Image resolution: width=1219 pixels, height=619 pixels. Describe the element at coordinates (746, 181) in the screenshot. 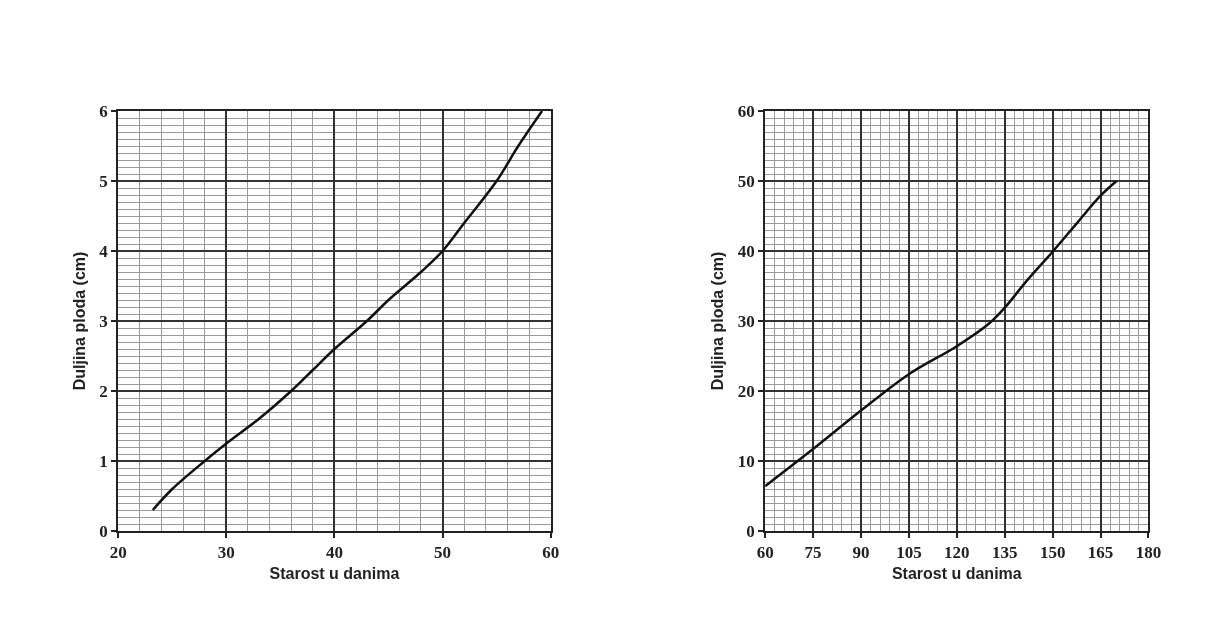

I see `y-tick-label: 50` at that location.